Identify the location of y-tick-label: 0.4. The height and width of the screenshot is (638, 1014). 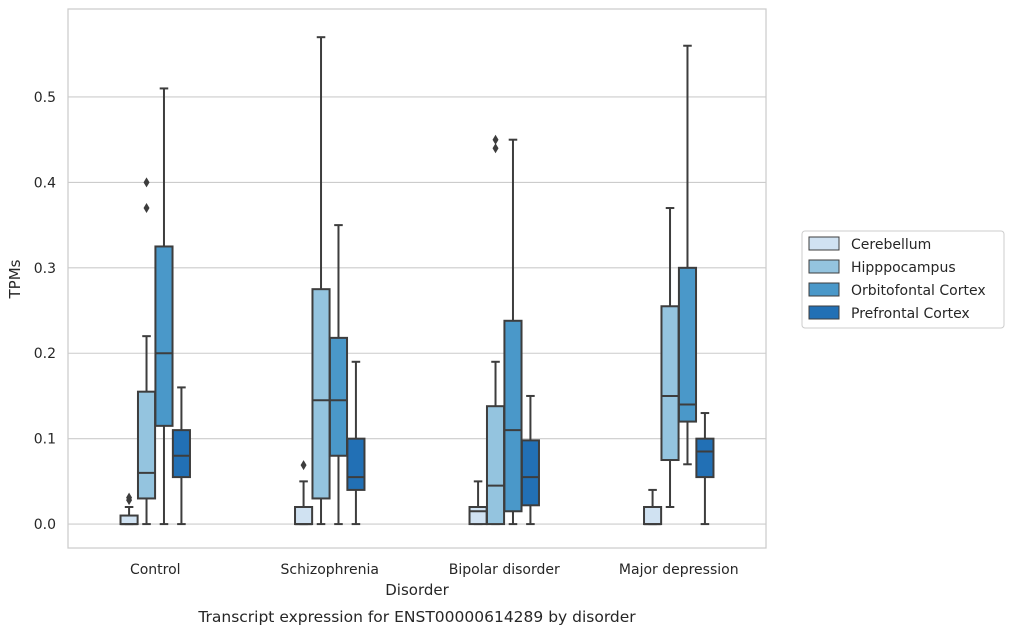
(45, 183).